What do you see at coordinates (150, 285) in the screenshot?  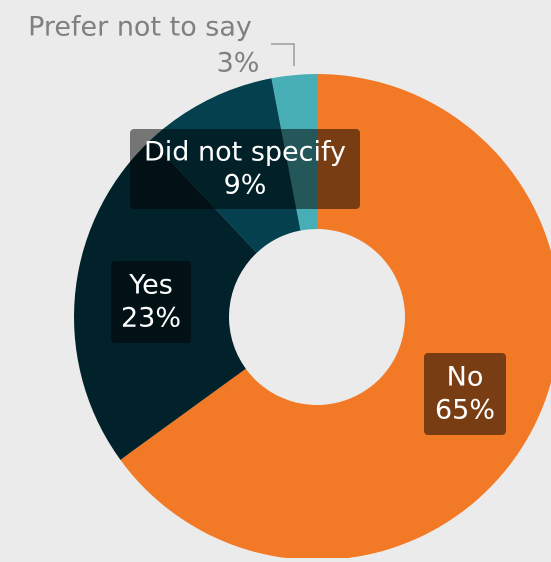 I see `label-category: Yes` at bounding box center [150, 285].